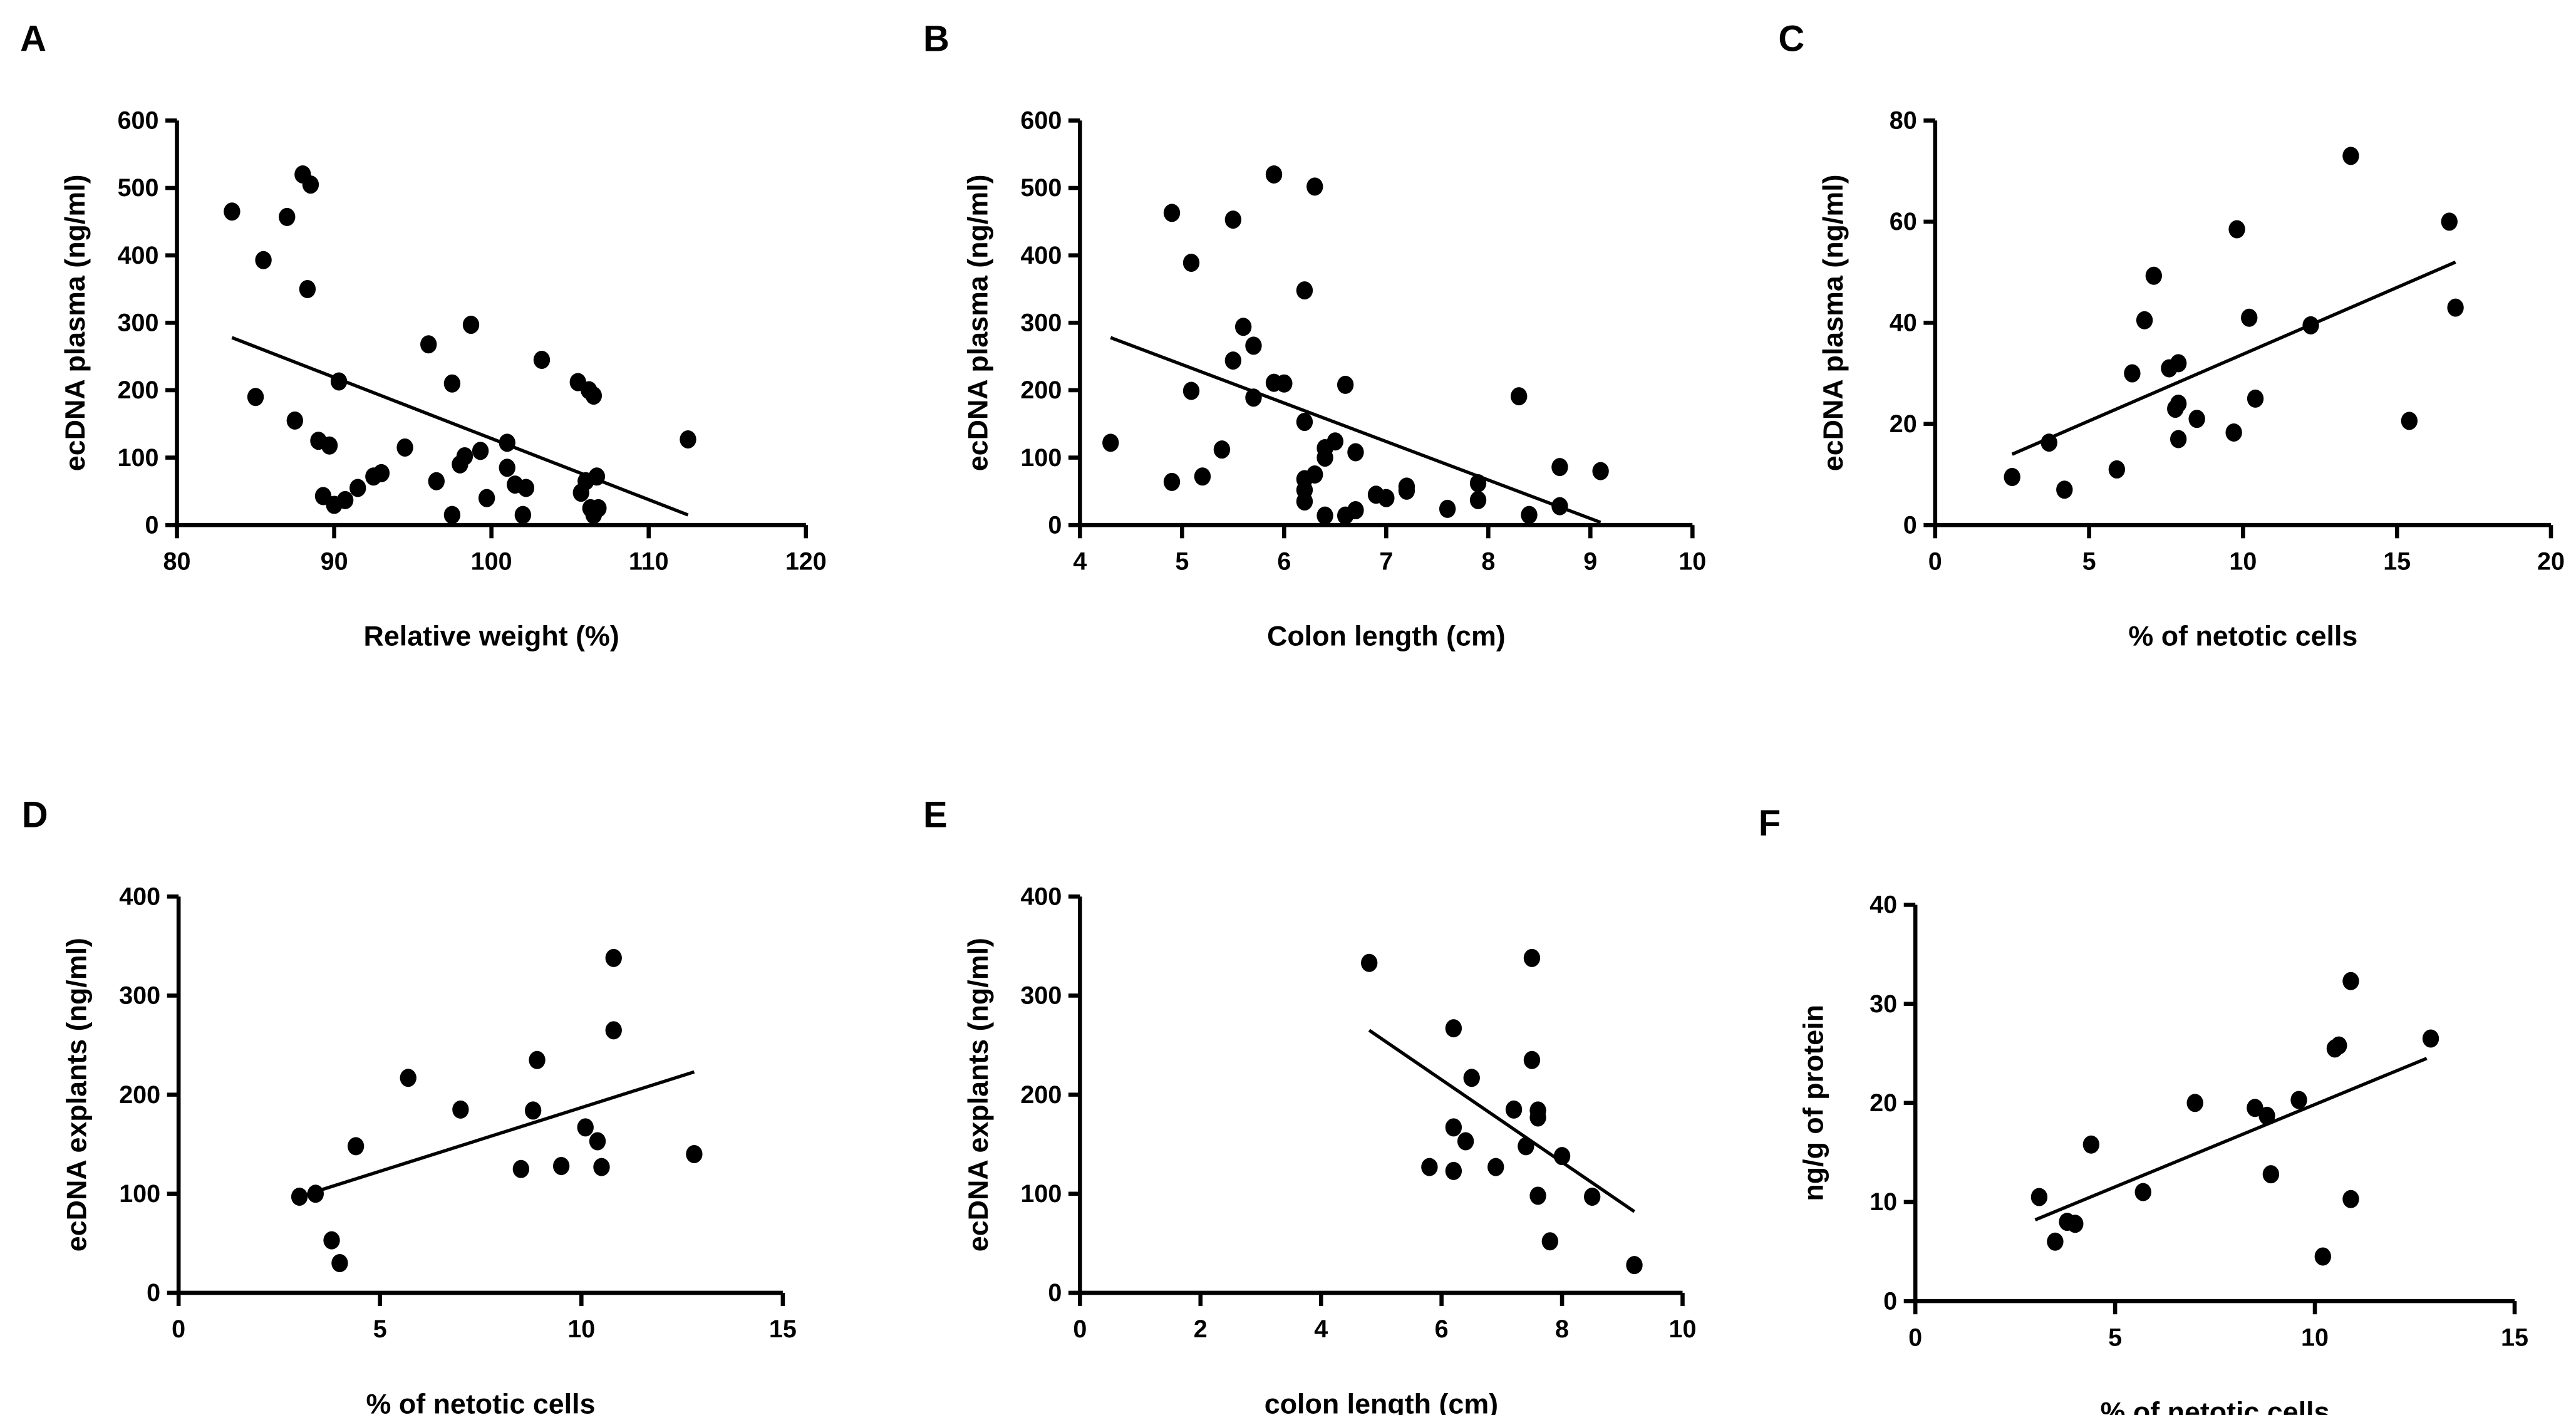  I want to click on y-tick-label: 100, so click(139, 1194).